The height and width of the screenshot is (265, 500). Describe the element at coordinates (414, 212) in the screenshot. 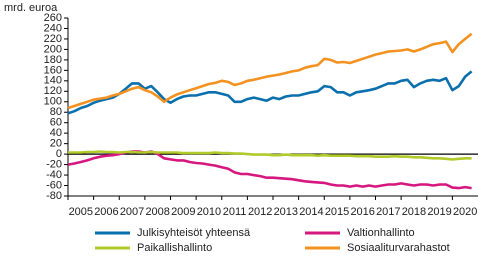

I see `x-tick-label: 2018` at that location.